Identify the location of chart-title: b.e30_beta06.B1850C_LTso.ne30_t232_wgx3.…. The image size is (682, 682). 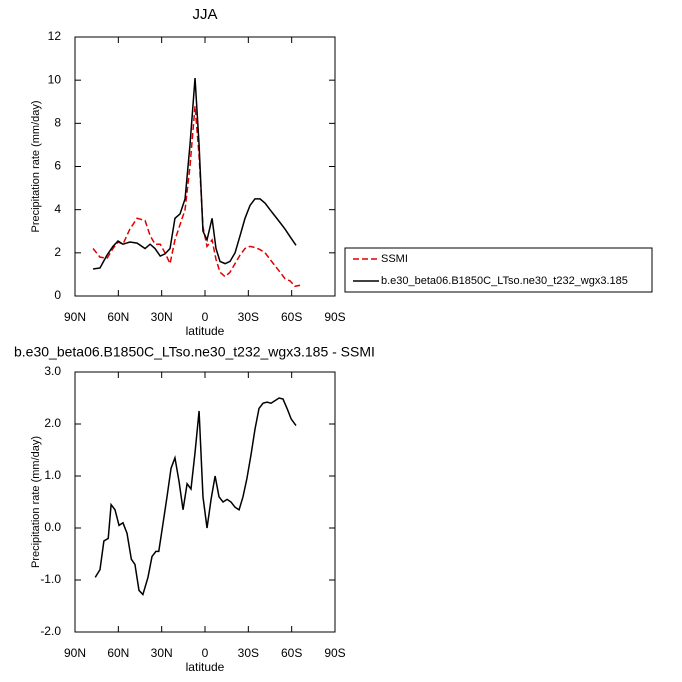
(194, 352).